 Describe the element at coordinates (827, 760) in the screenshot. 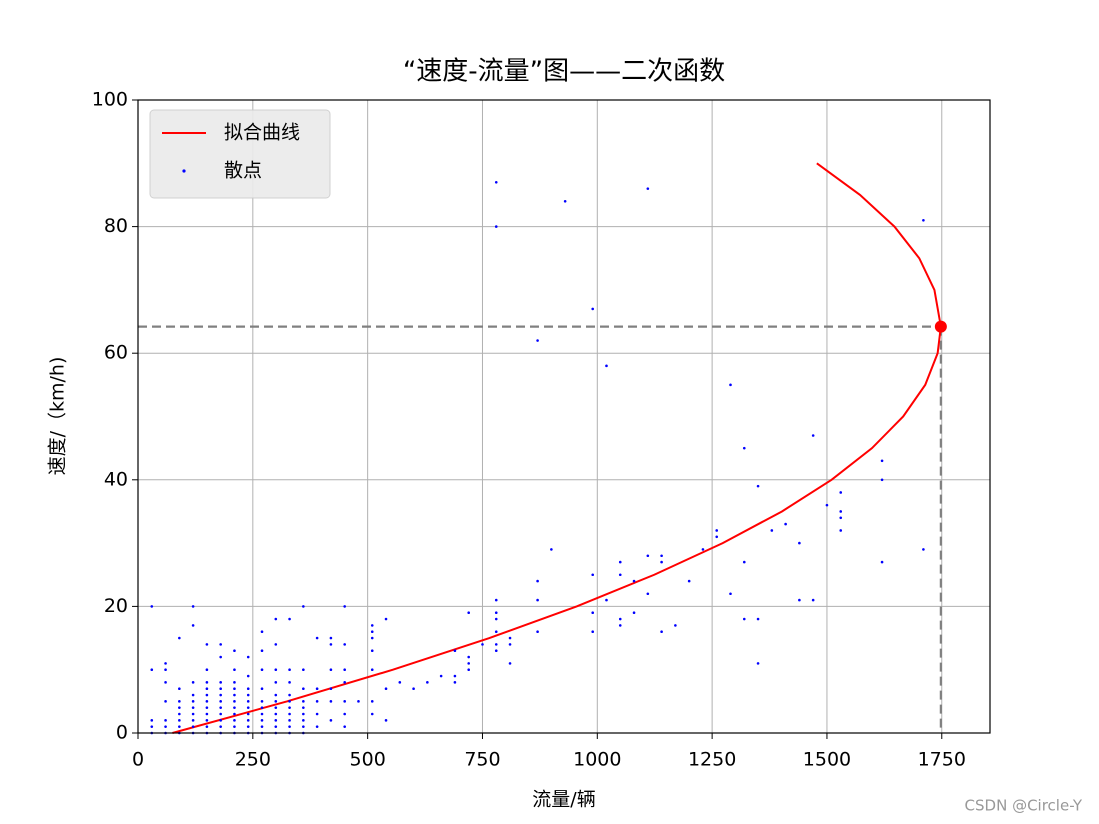

I see `x-tick-label: 1500` at that location.